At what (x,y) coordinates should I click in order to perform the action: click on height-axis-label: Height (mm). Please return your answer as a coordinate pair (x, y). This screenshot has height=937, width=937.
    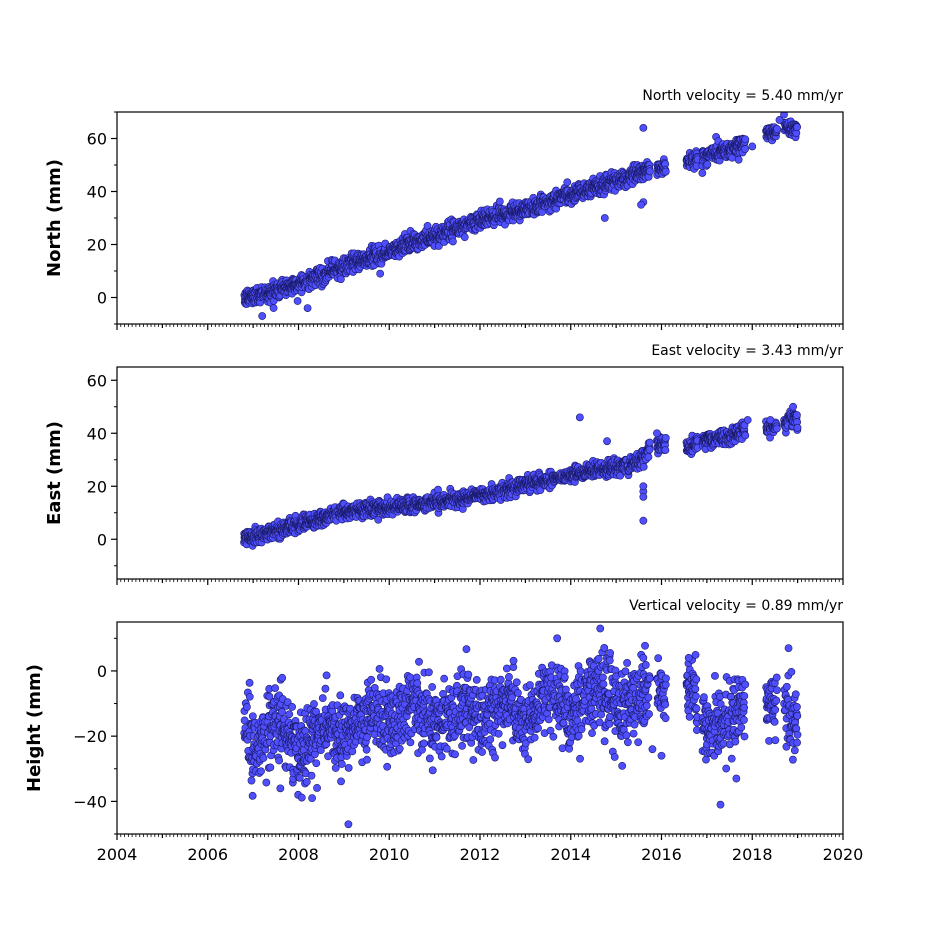
    Looking at the image, I should click on (34, 728).